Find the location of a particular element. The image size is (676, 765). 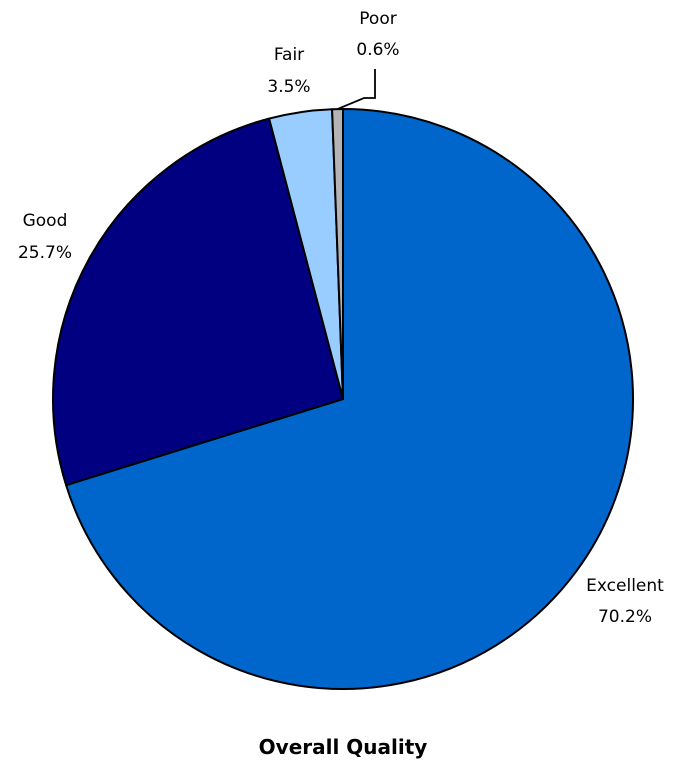

slice-label-fair: Fair is located at coordinates (289, 55).